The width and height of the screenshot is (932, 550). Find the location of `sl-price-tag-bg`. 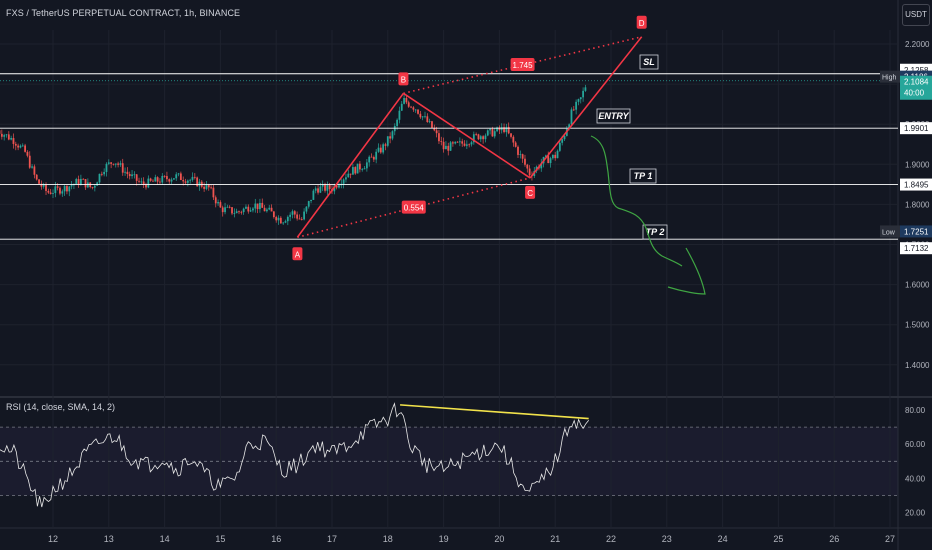

sl-price-tag-bg is located at coordinates (916, 69).